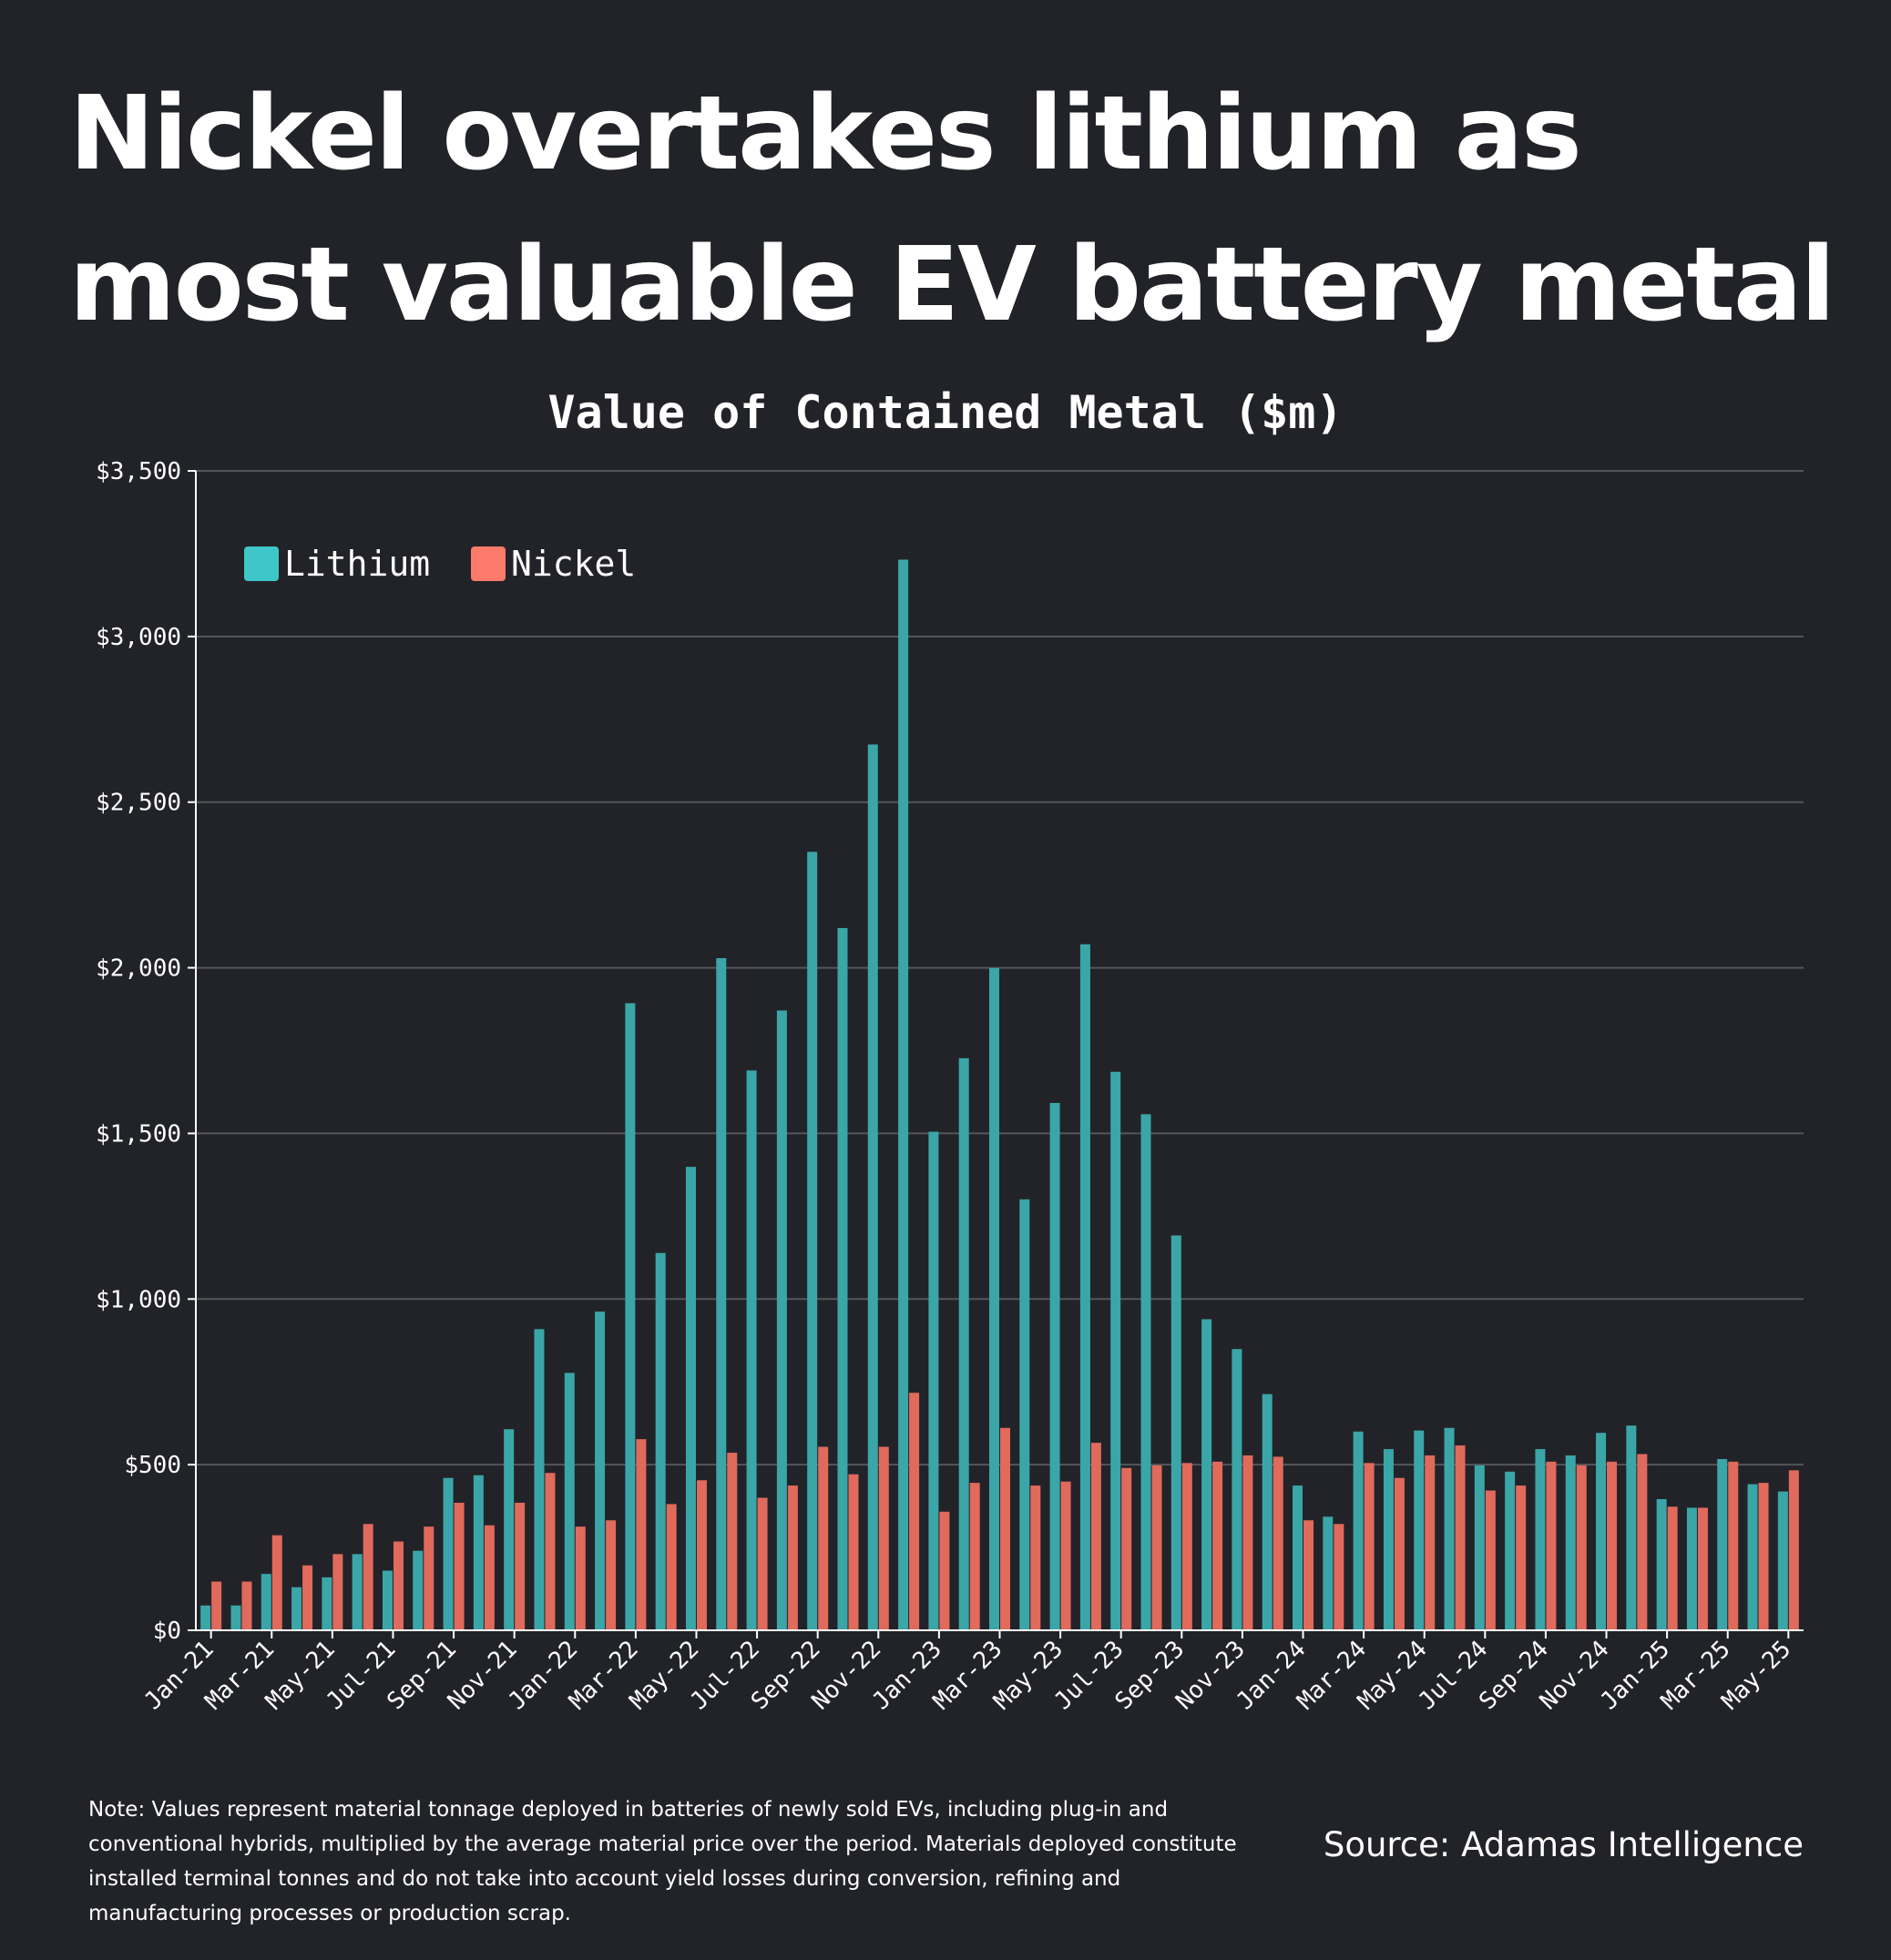 The height and width of the screenshot is (1960, 1891). What do you see at coordinates (573, 564) in the screenshot?
I see `legend-label-nickel: Nickel` at bounding box center [573, 564].